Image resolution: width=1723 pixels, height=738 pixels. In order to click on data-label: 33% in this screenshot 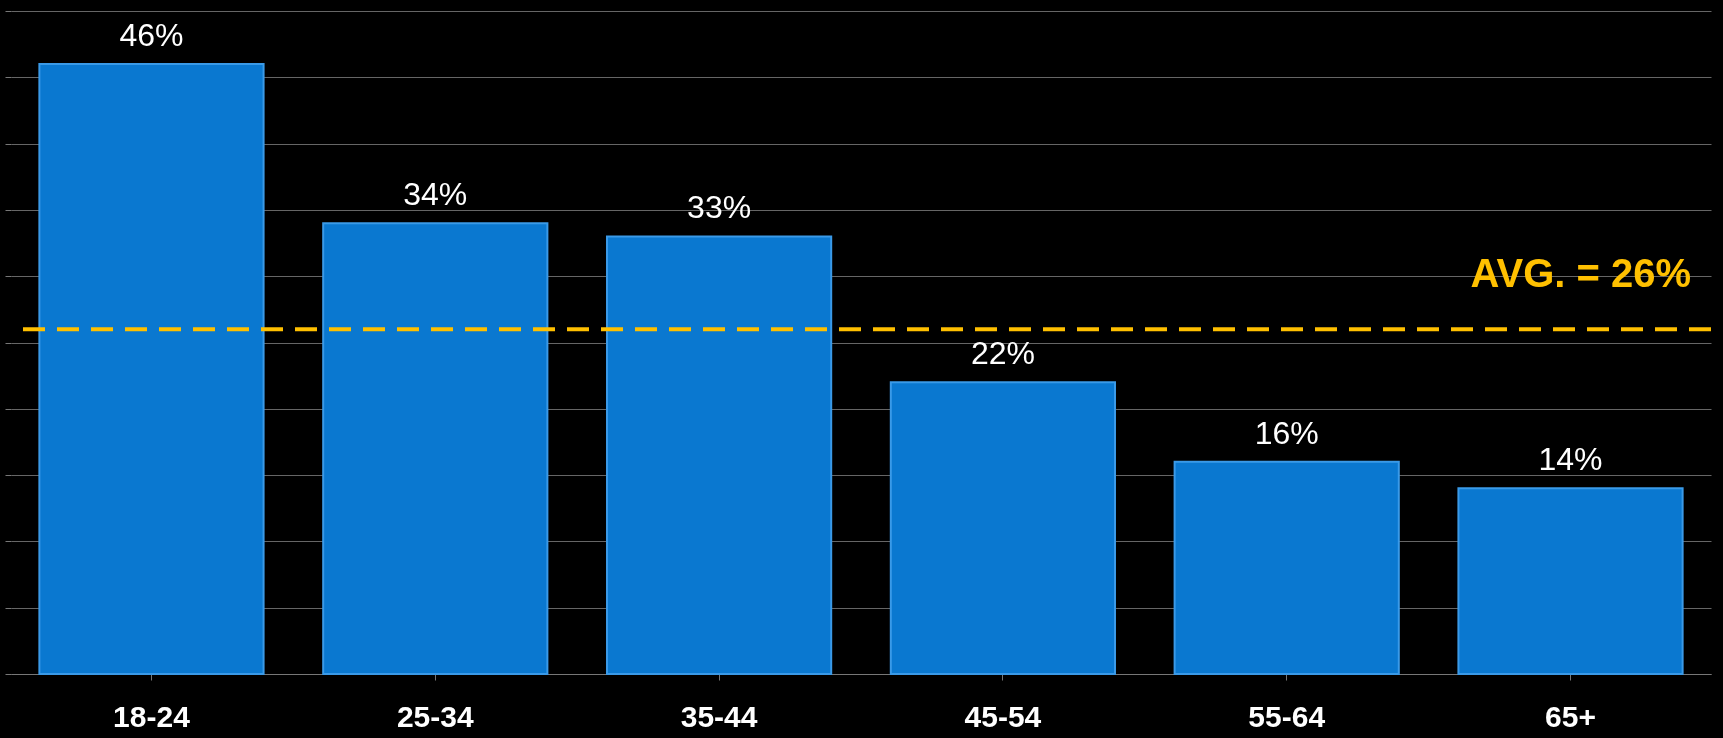, I will do `click(719, 207)`.